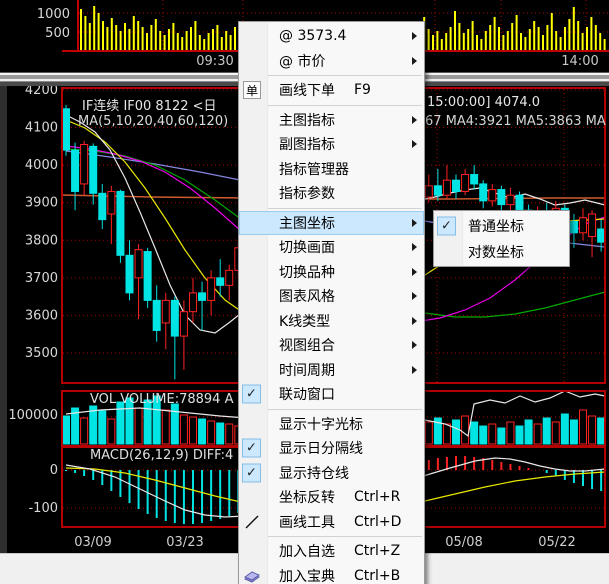  I want to click on menu-item: 加入宝典 Ctrl+B, so click(331, 574).